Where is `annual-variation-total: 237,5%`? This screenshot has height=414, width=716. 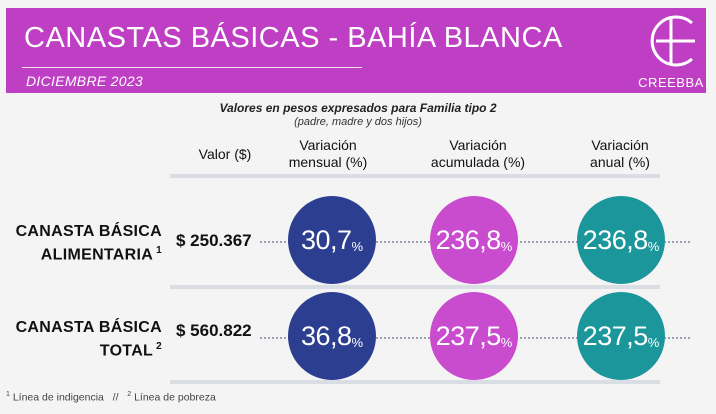 annual-variation-total: 237,5% is located at coordinates (621, 336).